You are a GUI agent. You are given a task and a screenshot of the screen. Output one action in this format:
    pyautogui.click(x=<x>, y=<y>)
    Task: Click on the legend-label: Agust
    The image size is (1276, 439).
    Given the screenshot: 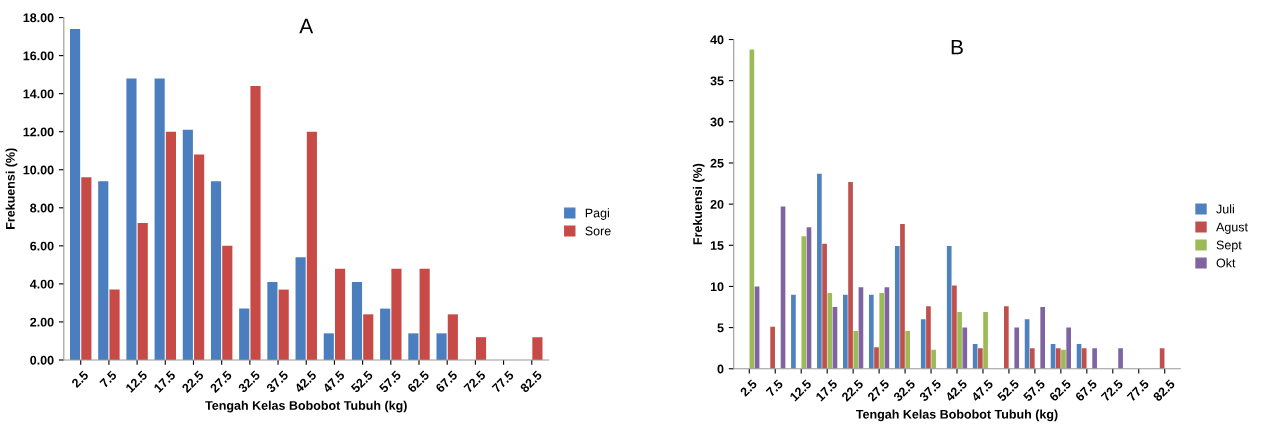 What is the action you would take?
    pyautogui.click(x=1232, y=228)
    